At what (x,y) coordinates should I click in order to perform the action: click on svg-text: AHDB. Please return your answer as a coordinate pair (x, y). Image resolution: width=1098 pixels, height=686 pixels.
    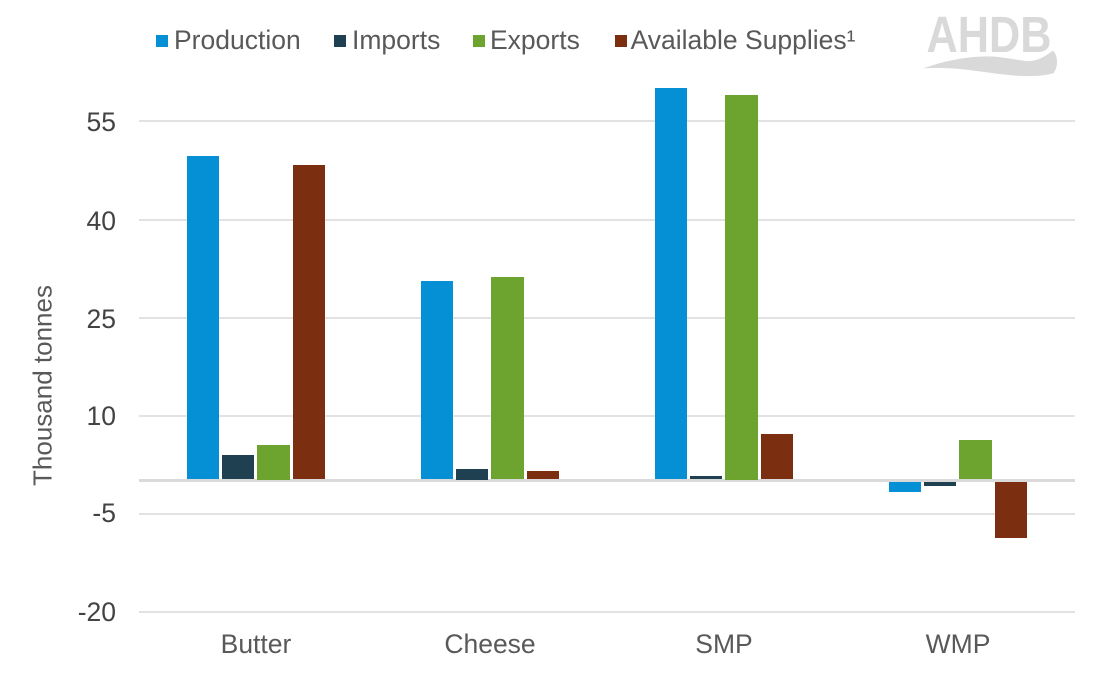
    Looking at the image, I should click on (989, 35).